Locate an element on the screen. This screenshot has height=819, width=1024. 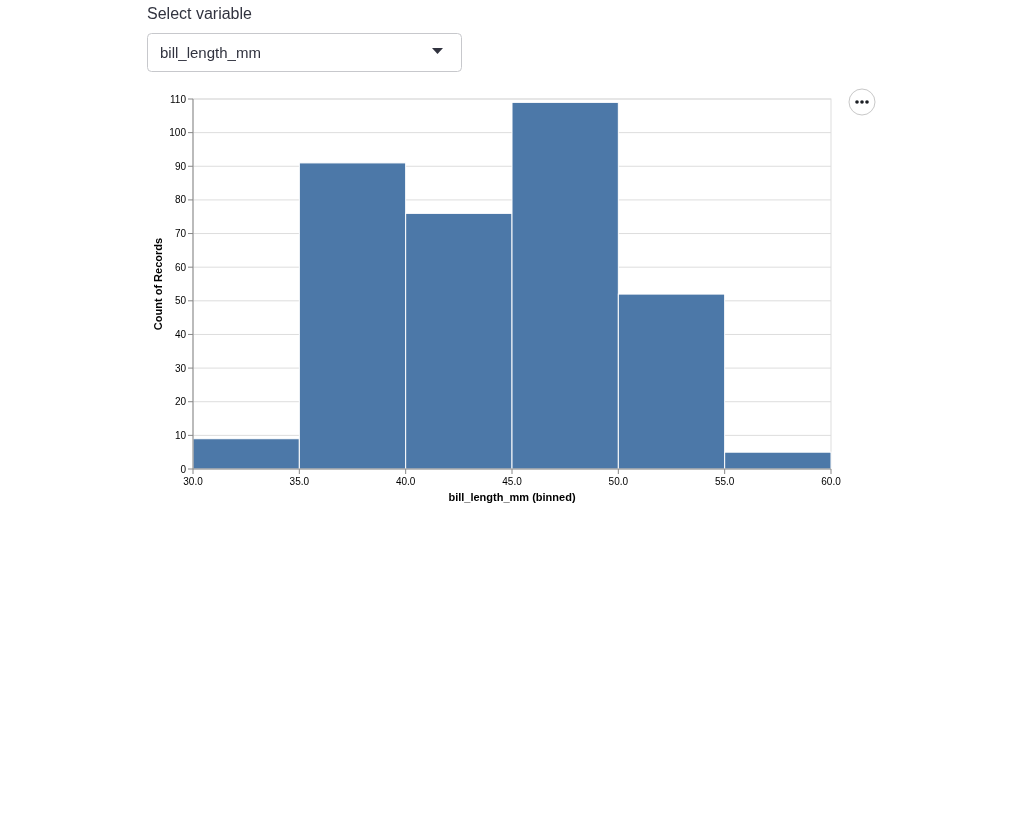
y-tick-label: 30 is located at coordinates (180, 368).